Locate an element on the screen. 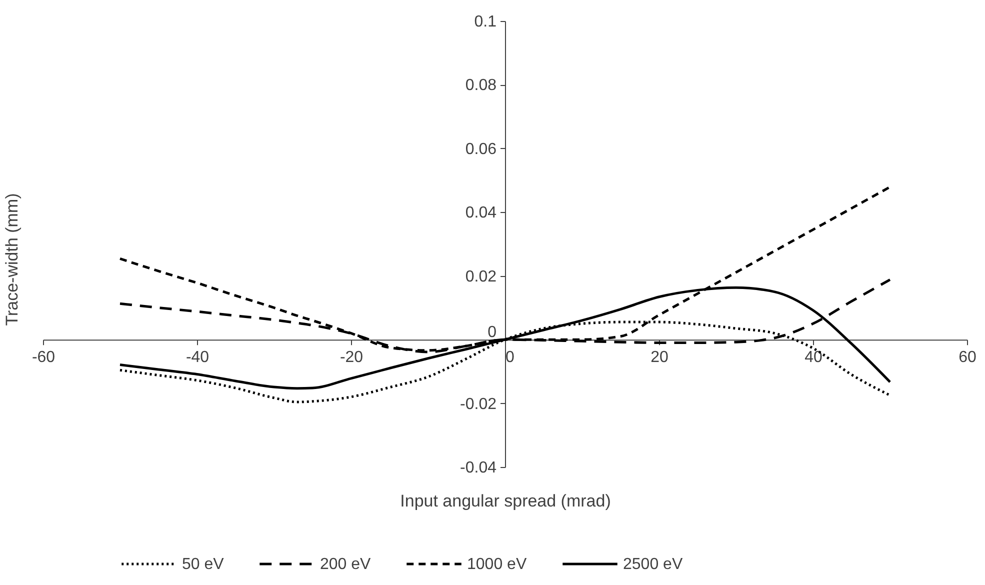 Image resolution: width=985 pixels, height=585 pixels. x-tick-label: 20 is located at coordinates (659, 357).